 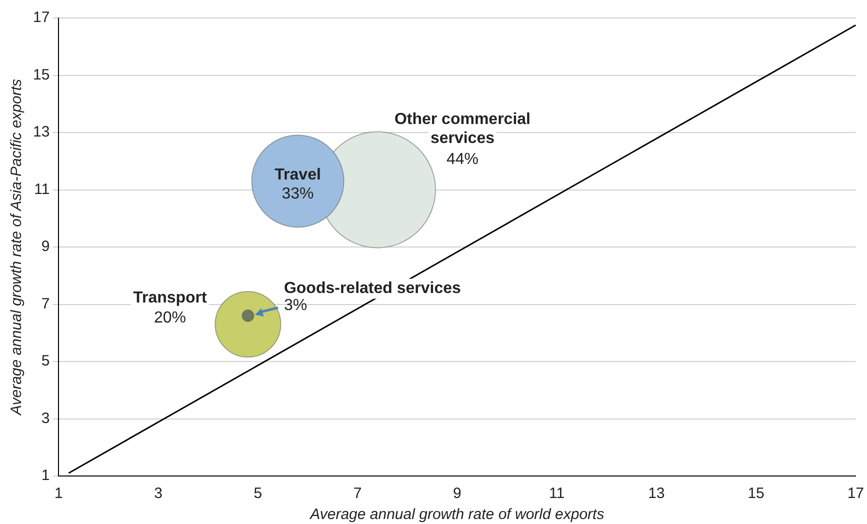 What do you see at coordinates (45, 361) in the screenshot?
I see `y-tick-label: 5` at bounding box center [45, 361].